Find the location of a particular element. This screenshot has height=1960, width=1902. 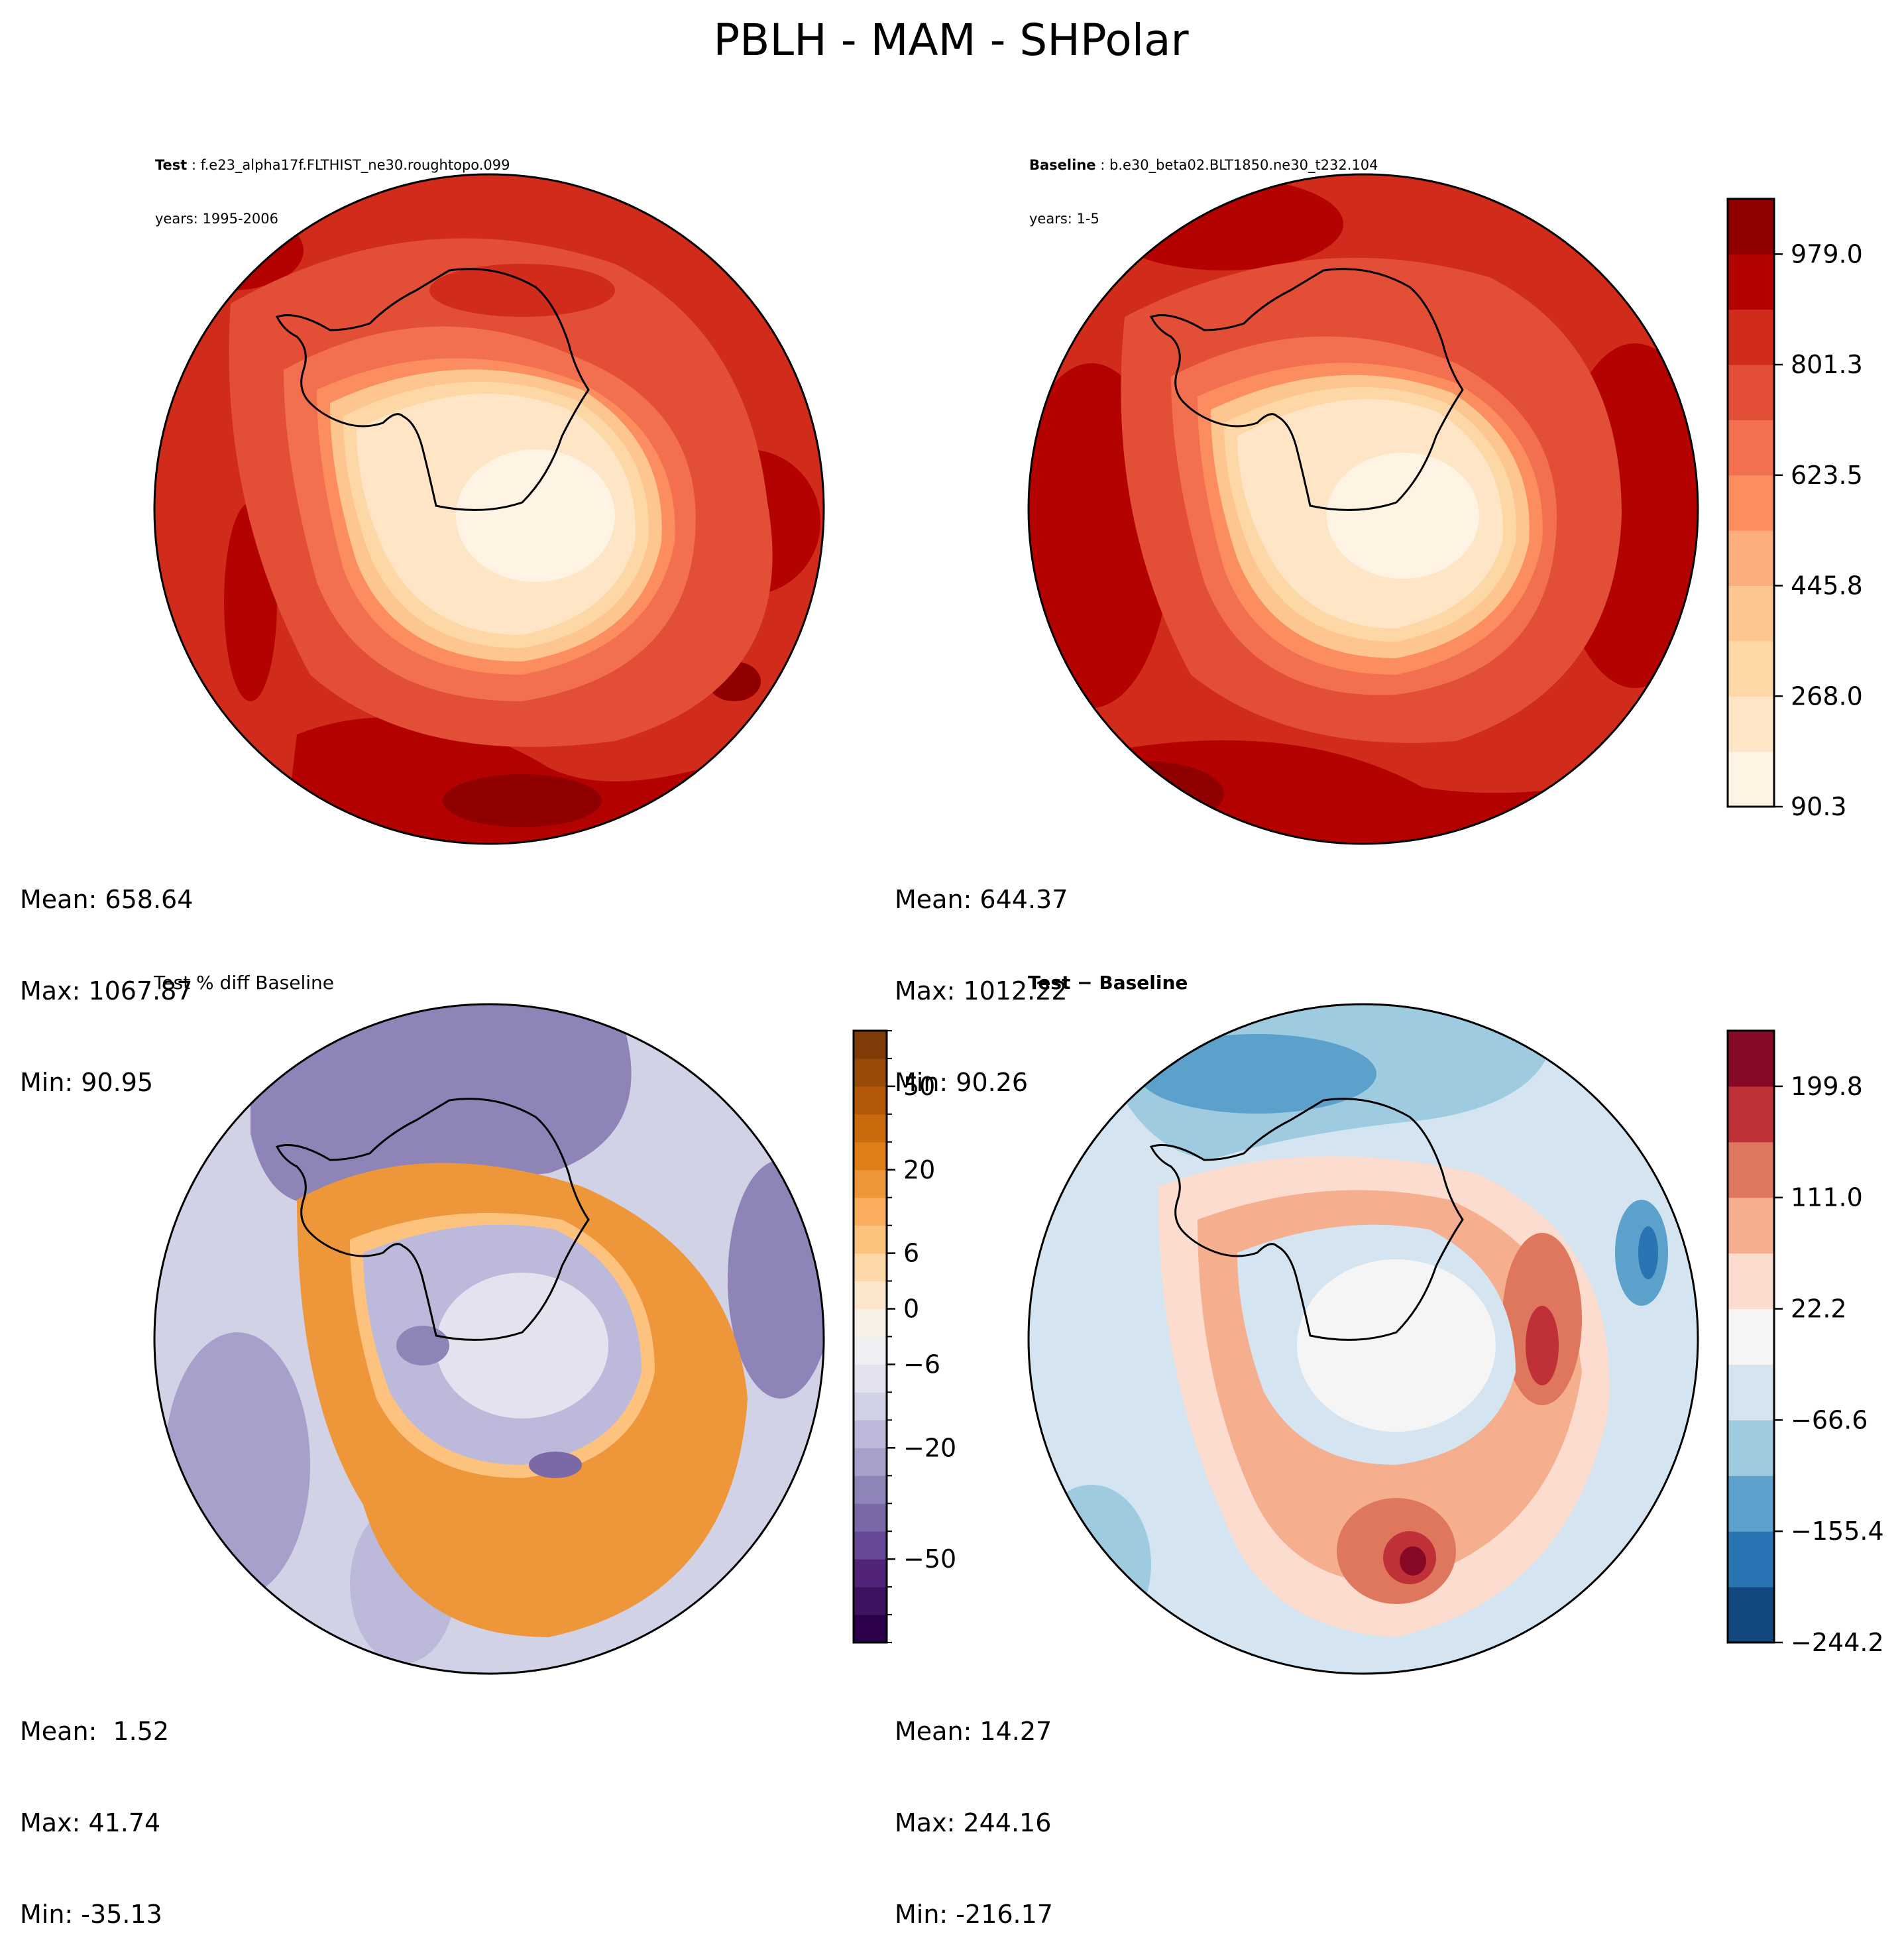

baseline-map is located at coordinates (1363, 509).